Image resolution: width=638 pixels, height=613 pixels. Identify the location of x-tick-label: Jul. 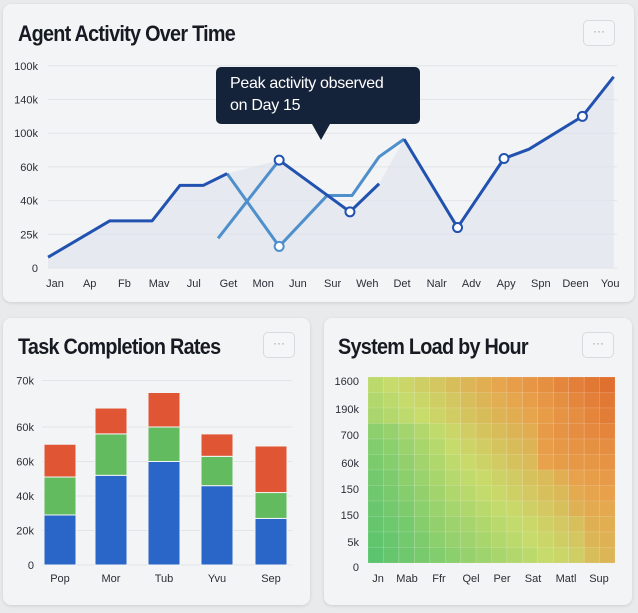
(194, 284).